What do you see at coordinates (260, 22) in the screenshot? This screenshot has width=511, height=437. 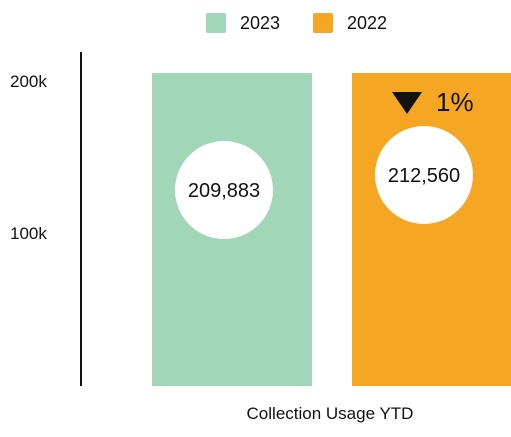 I see `legend-label-2023: 2023` at bounding box center [260, 22].